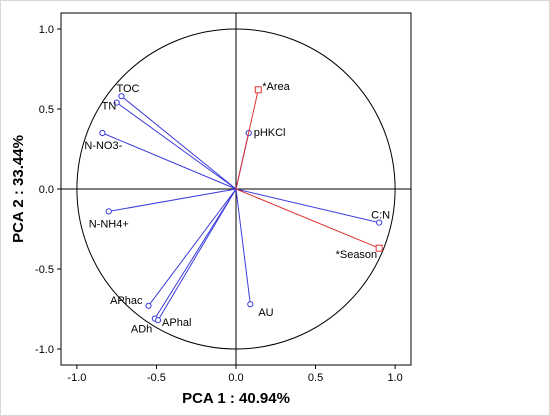 The width and height of the screenshot is (550, 416). I want to click on point-marker-area, so click(258, 90).